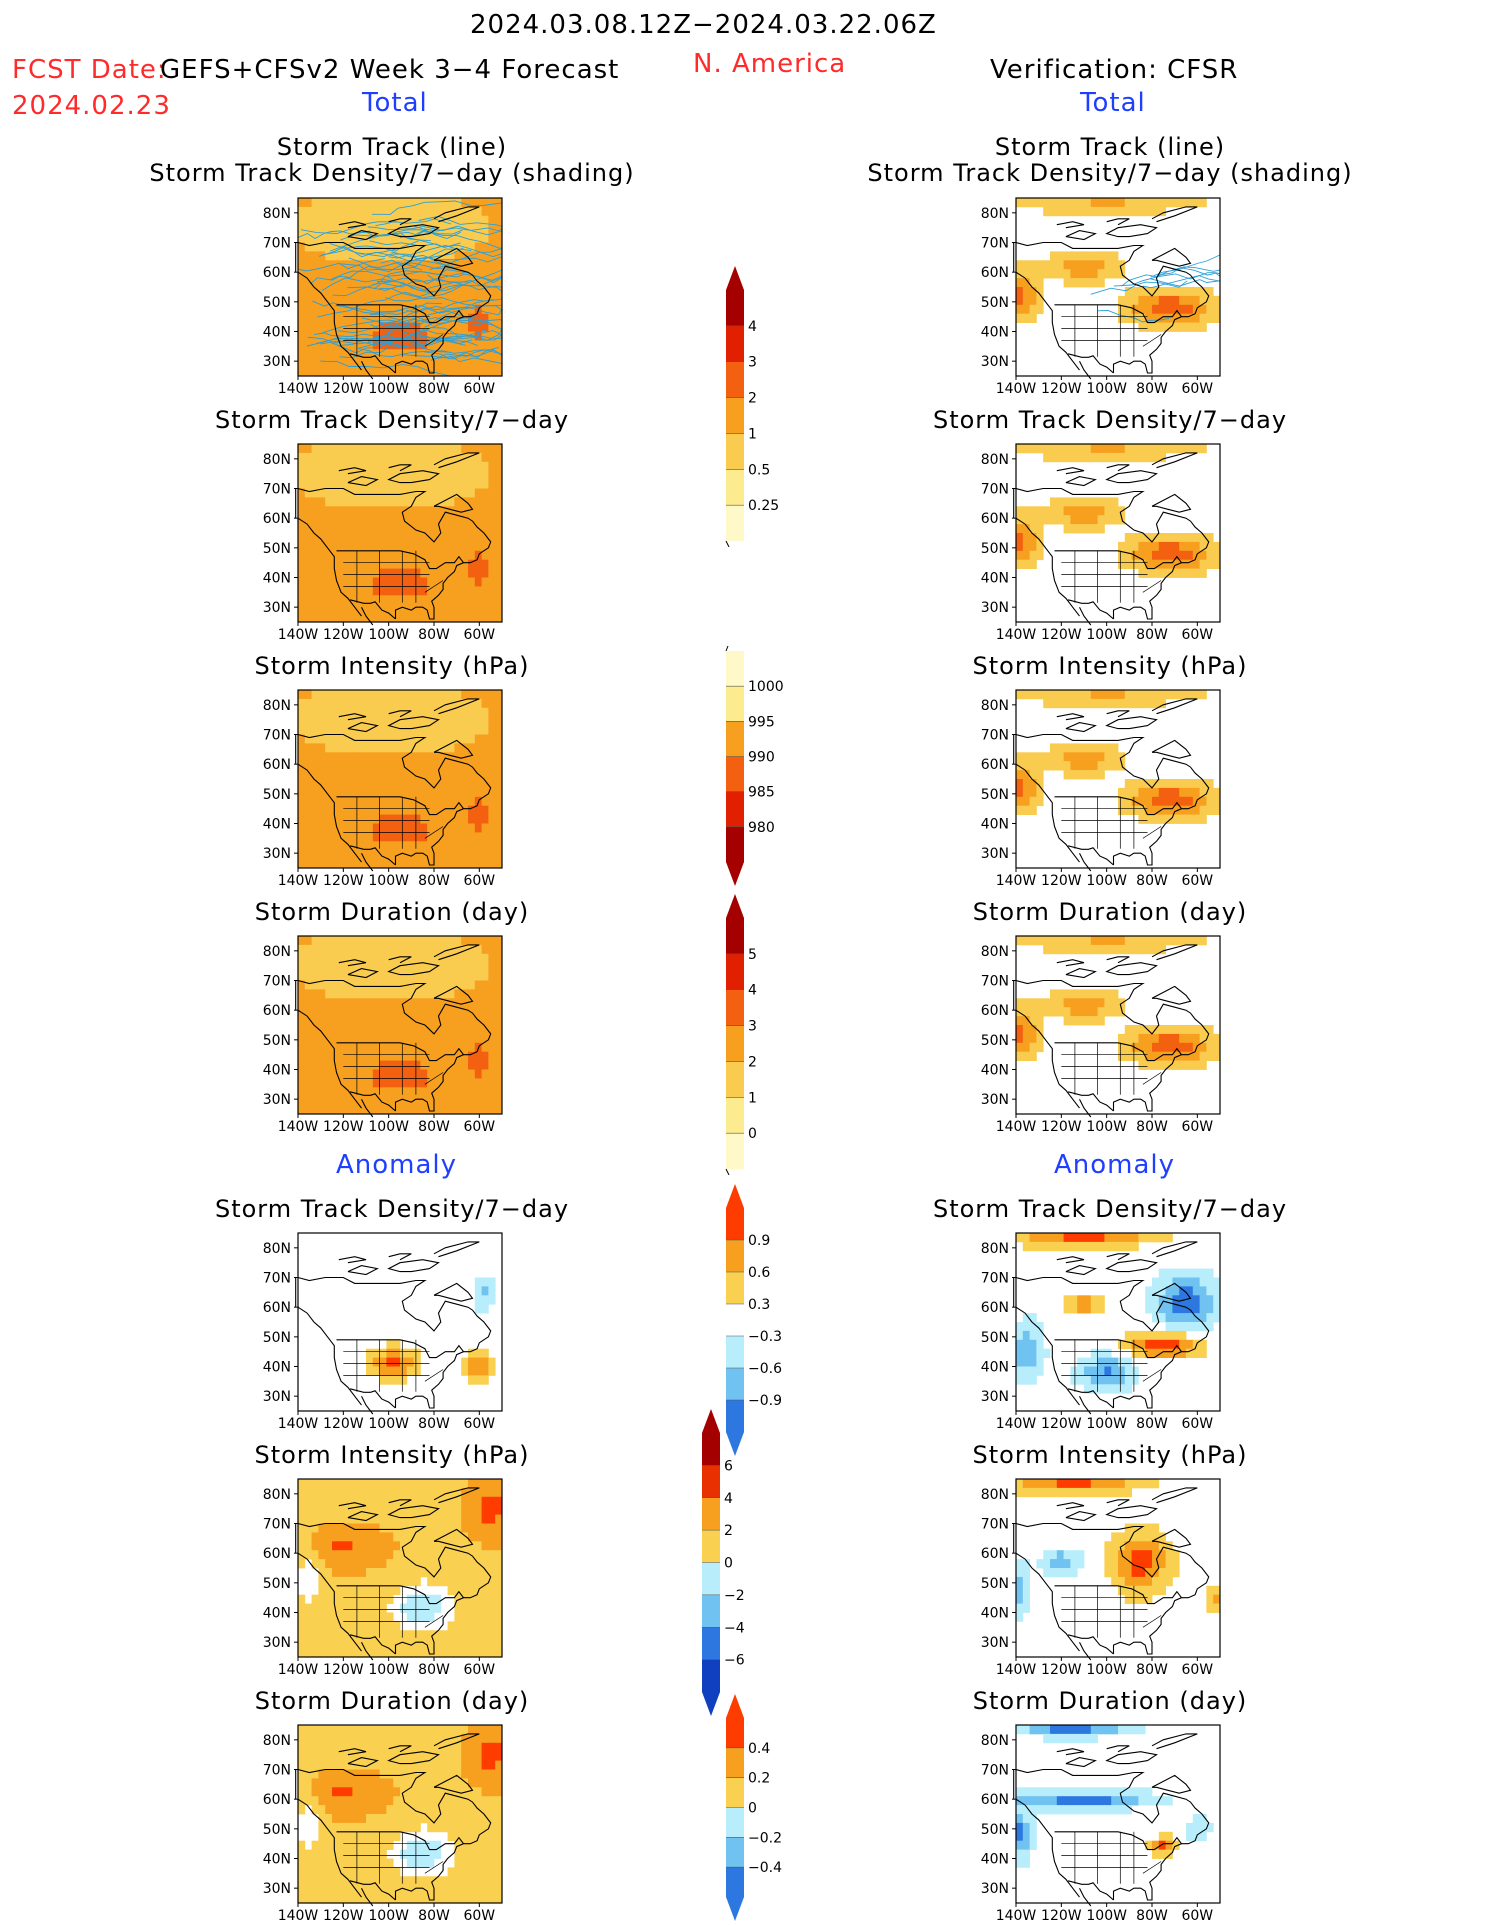  Describe the element at coordinates (479, 634) in the screenshot. I see `lon-tick-label: 60W` at that location.